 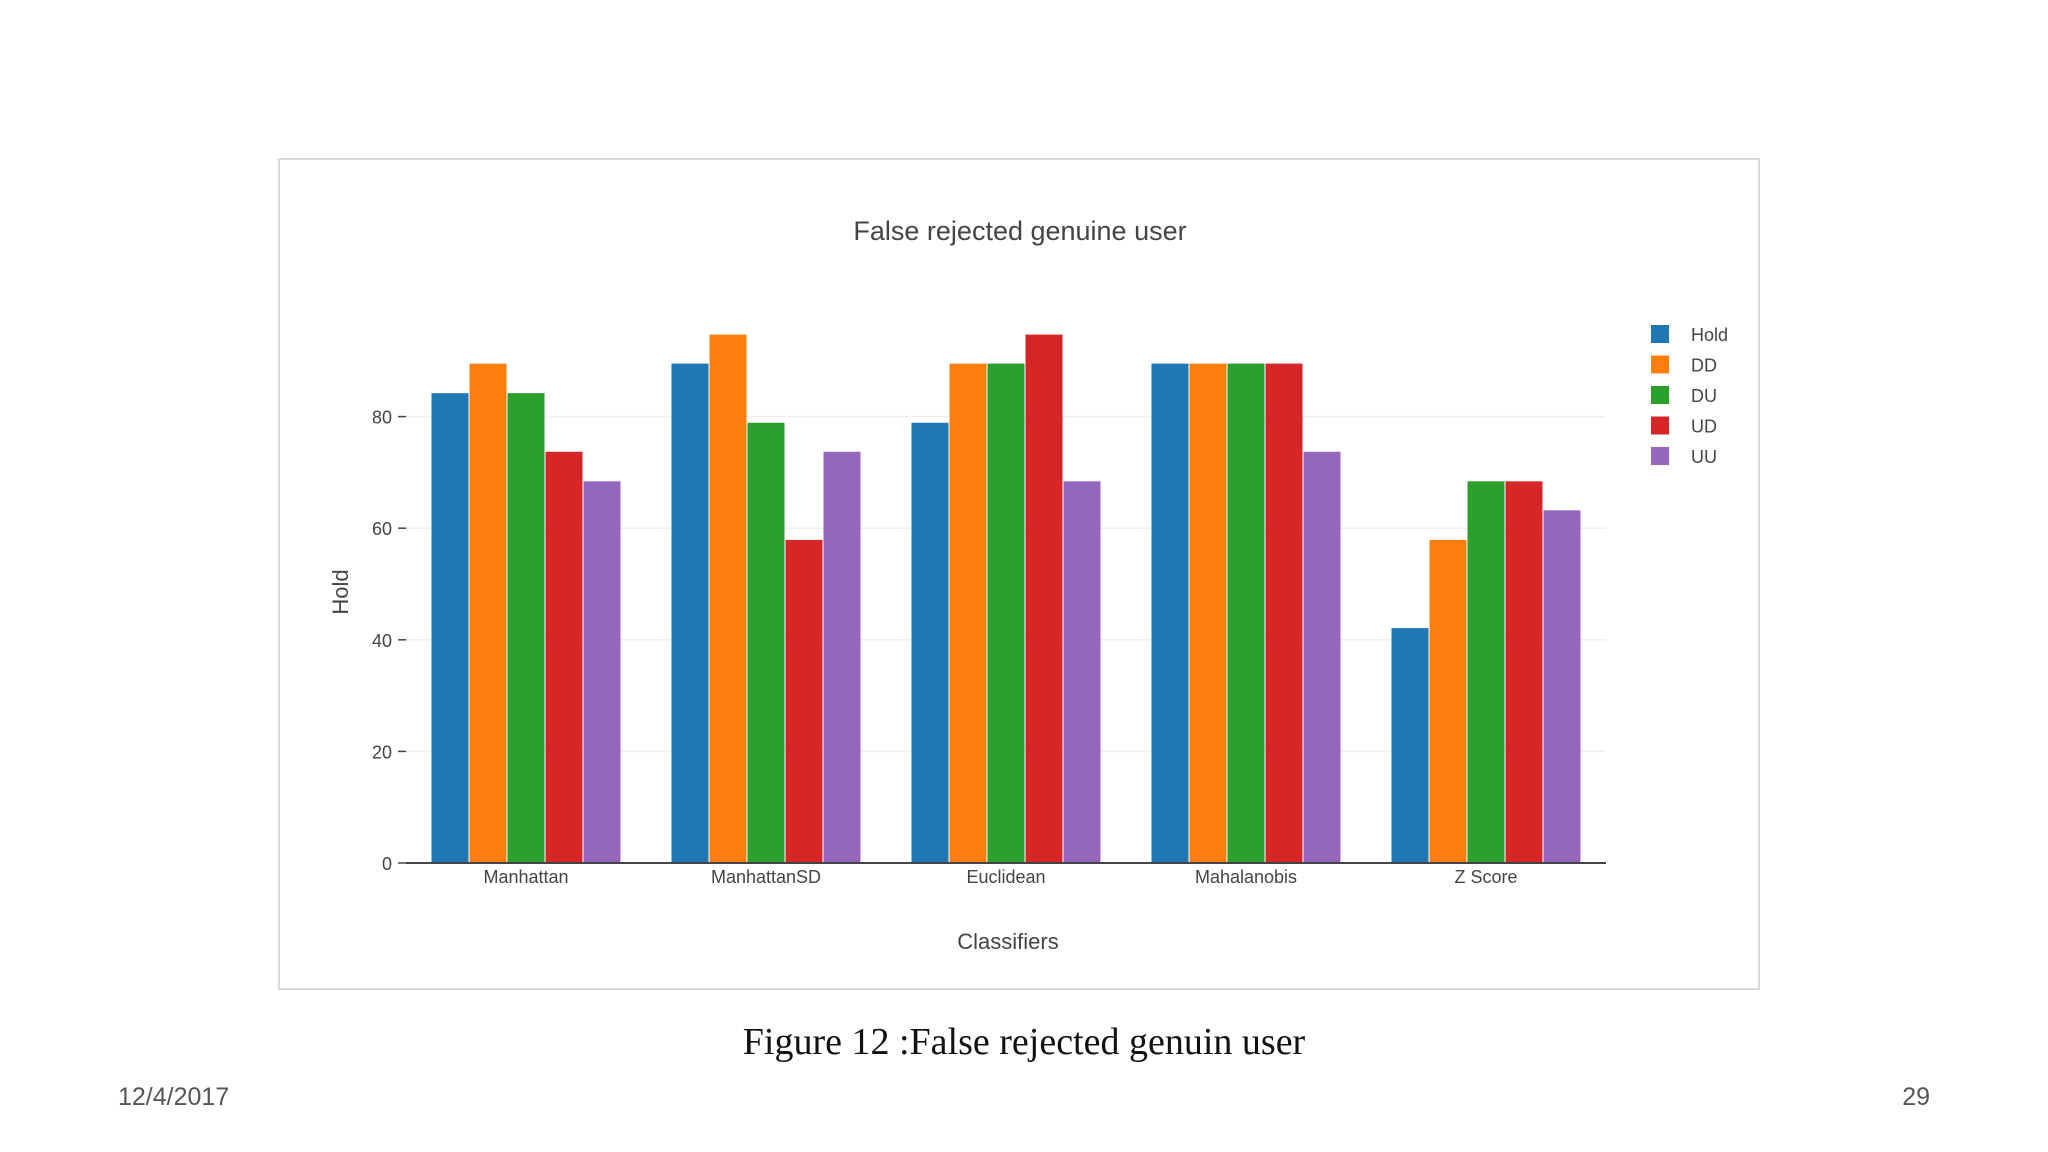 What do you see at coordinates (1704, 396) in the screenshot?
I see `legend-label: DU` at bounding box center [1704, 396].